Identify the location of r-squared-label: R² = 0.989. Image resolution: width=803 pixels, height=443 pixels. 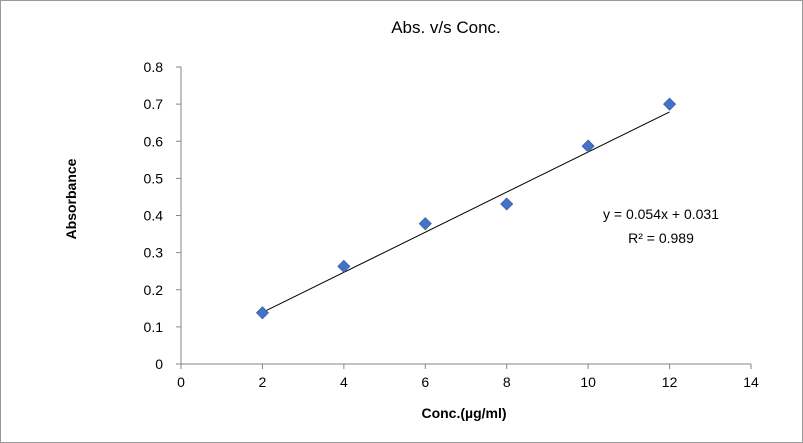
(661, 238).